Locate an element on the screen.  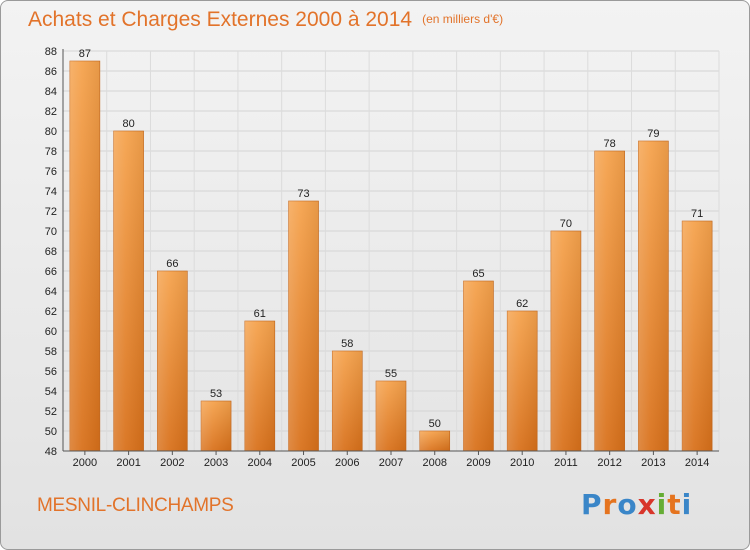
bar-shade-2012 is located at coordinates (609, 301).